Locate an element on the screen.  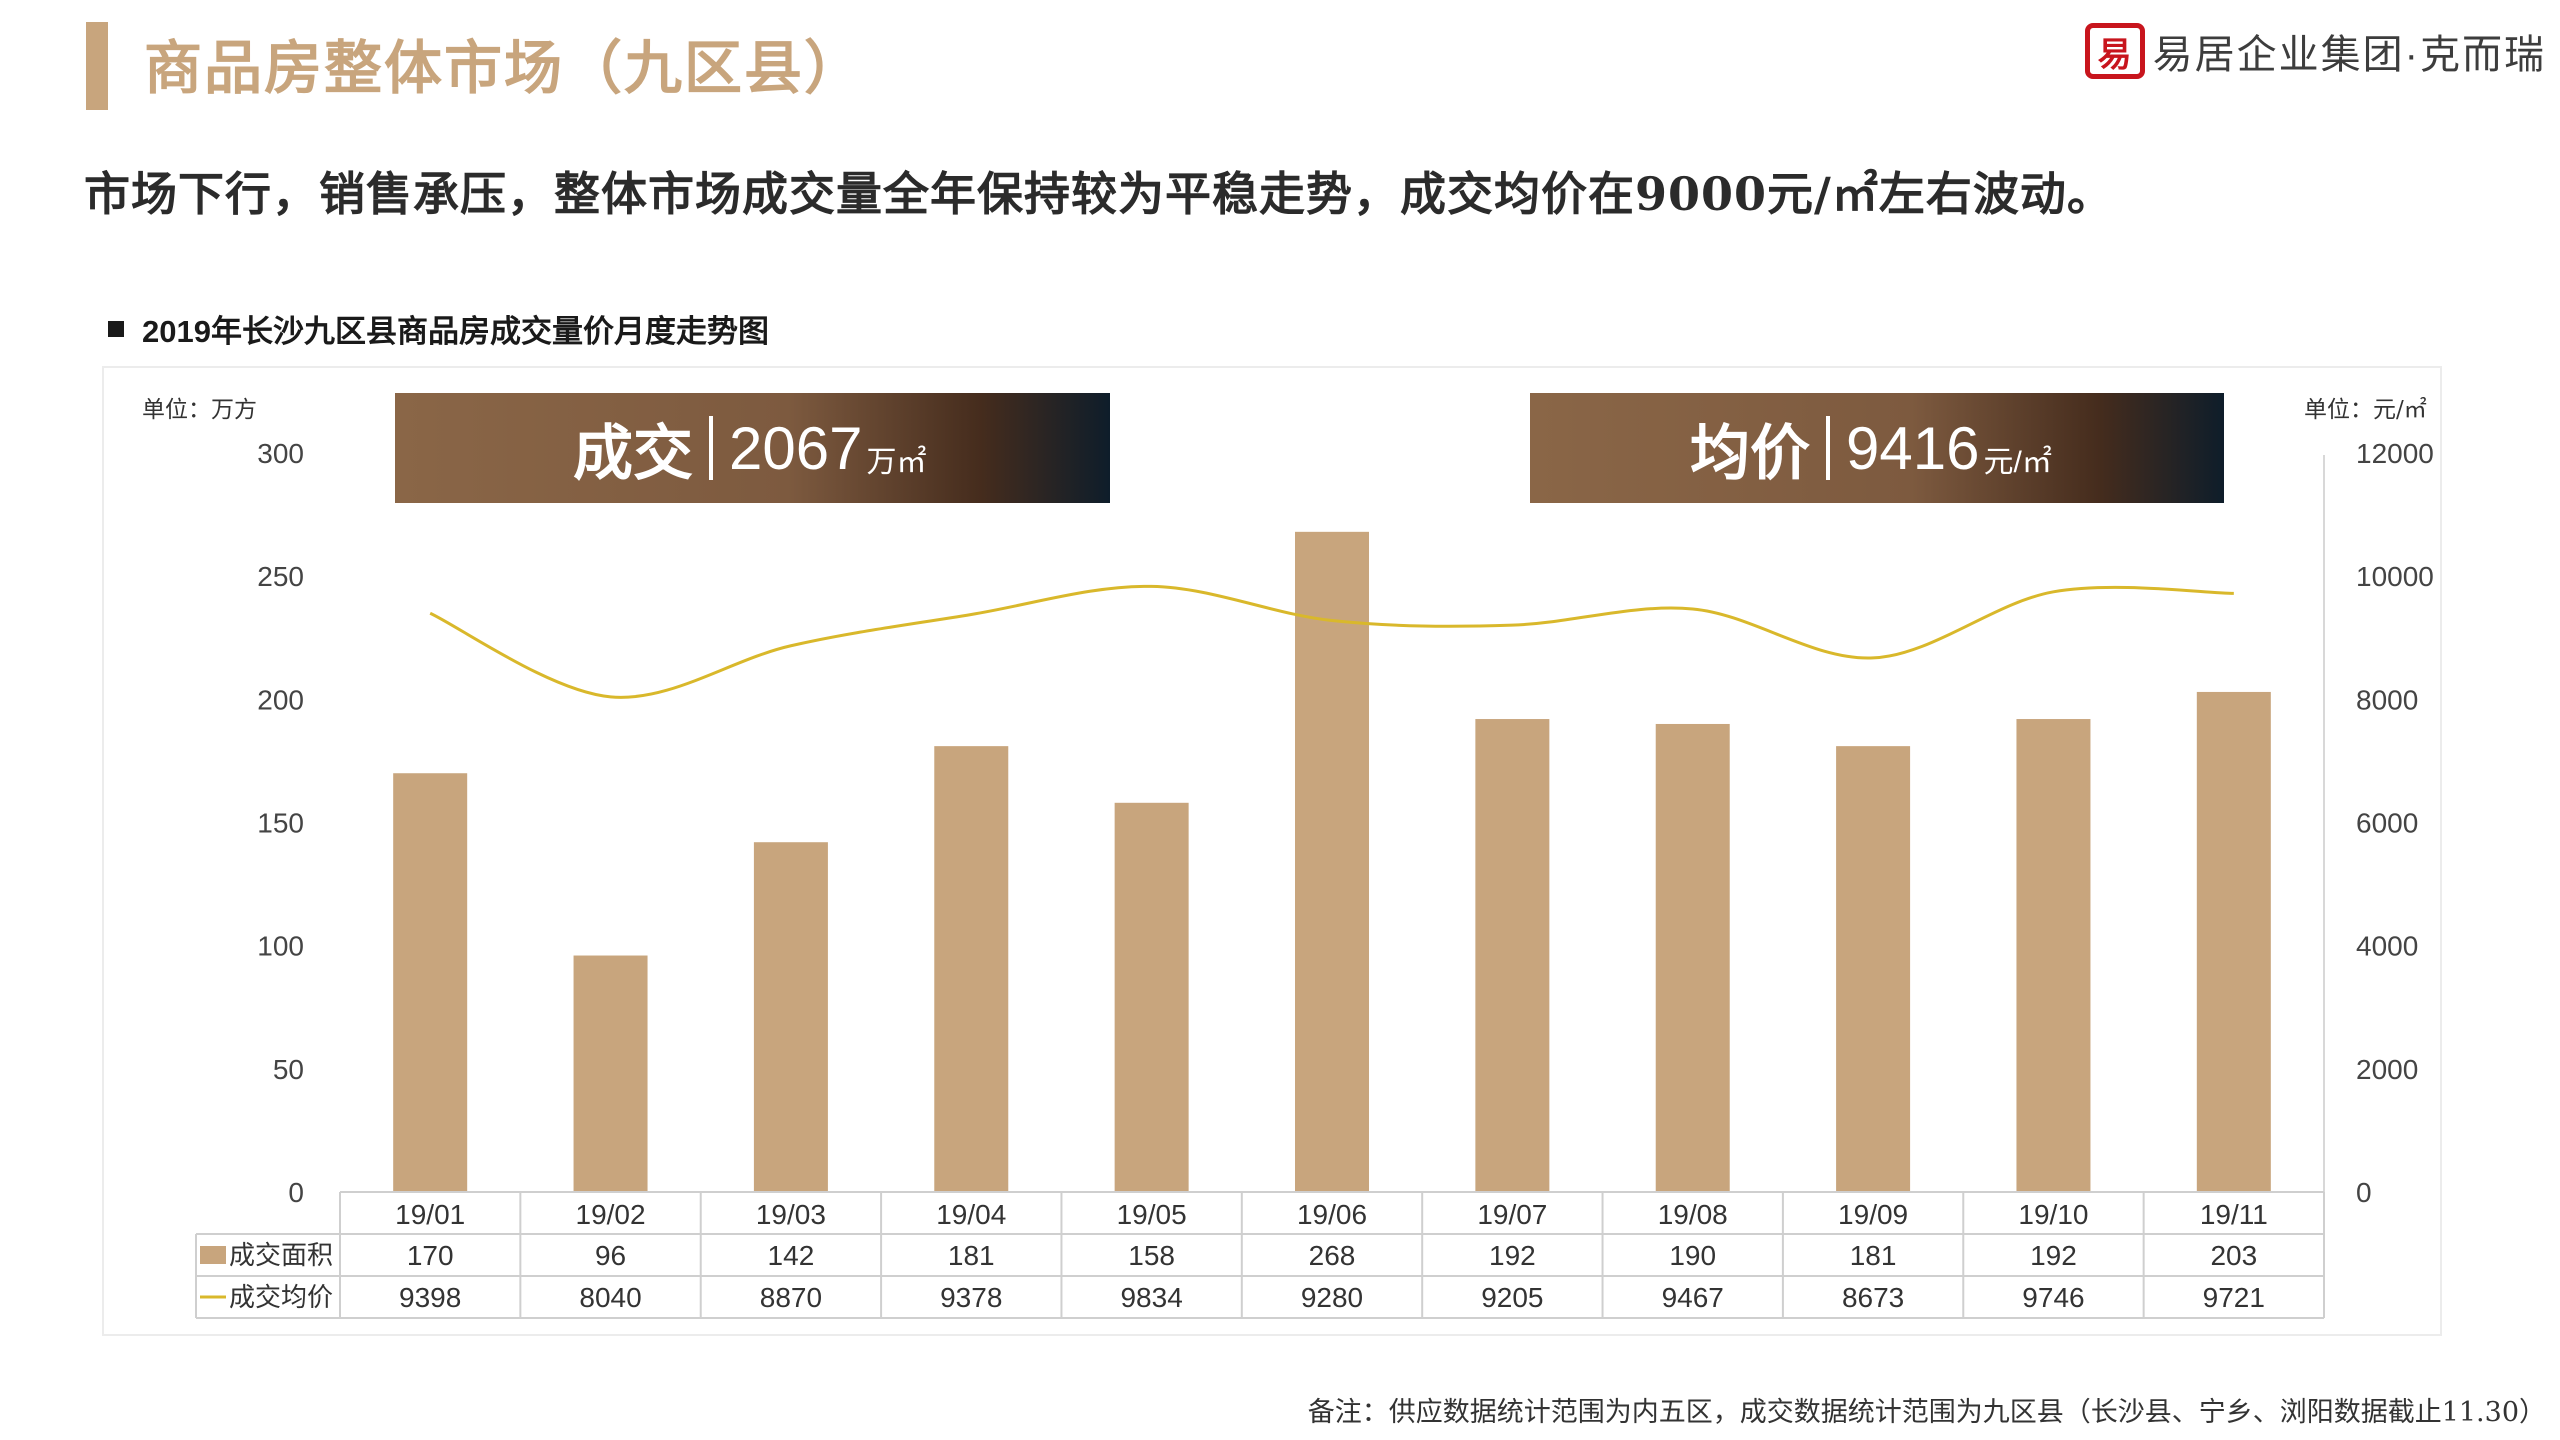
x-tick-label: 19/07 is located at coordinates (1512, 1214).